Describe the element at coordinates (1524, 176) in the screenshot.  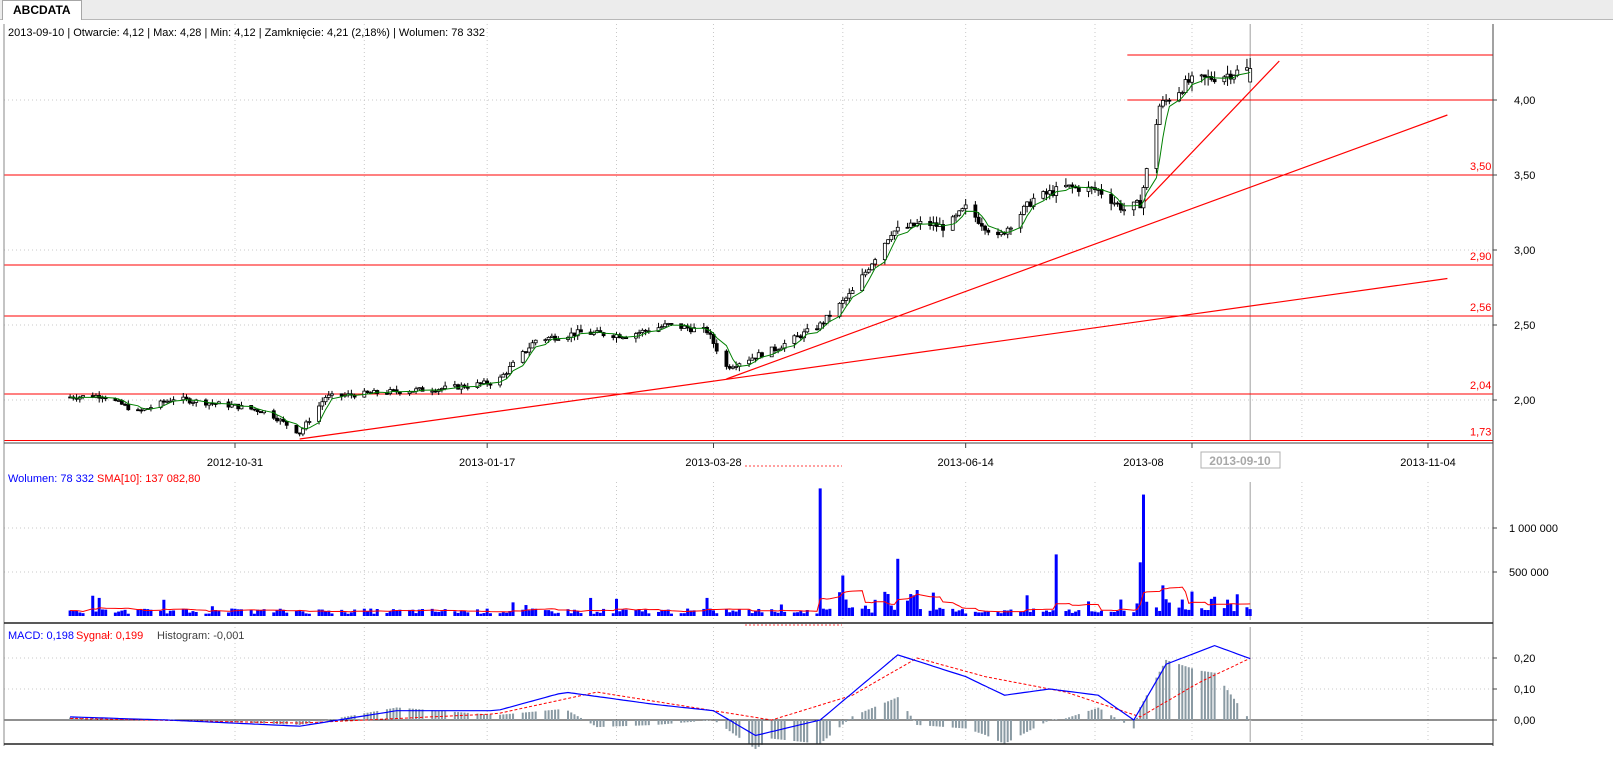
I see `price-axis-label: 3,50` at that location.